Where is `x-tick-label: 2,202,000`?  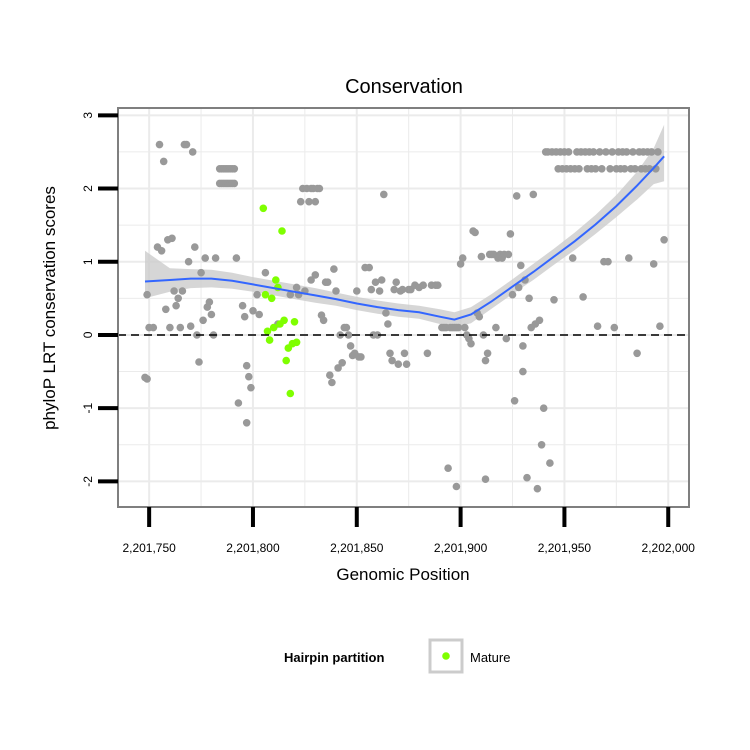 x-tick-label: 2,202,000 is located at coordinates (669, 548).